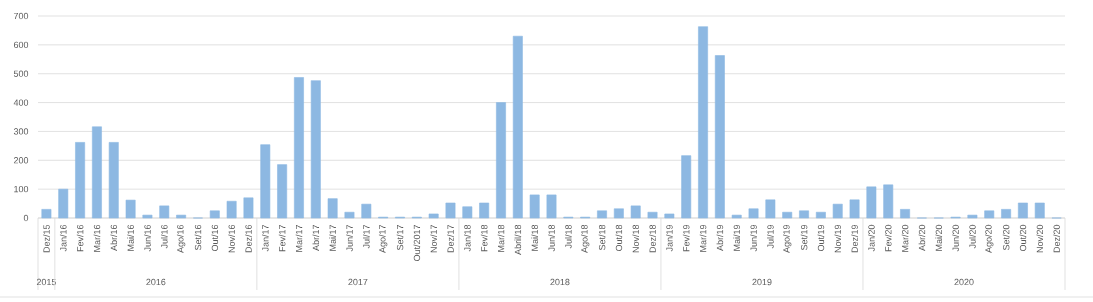 This screenshot has height=302, width=1093. What do you see at coordinates (417, 242) in the screenshot?
I see `x-tick-label: Out/2017` at bounding box center [417, 242].